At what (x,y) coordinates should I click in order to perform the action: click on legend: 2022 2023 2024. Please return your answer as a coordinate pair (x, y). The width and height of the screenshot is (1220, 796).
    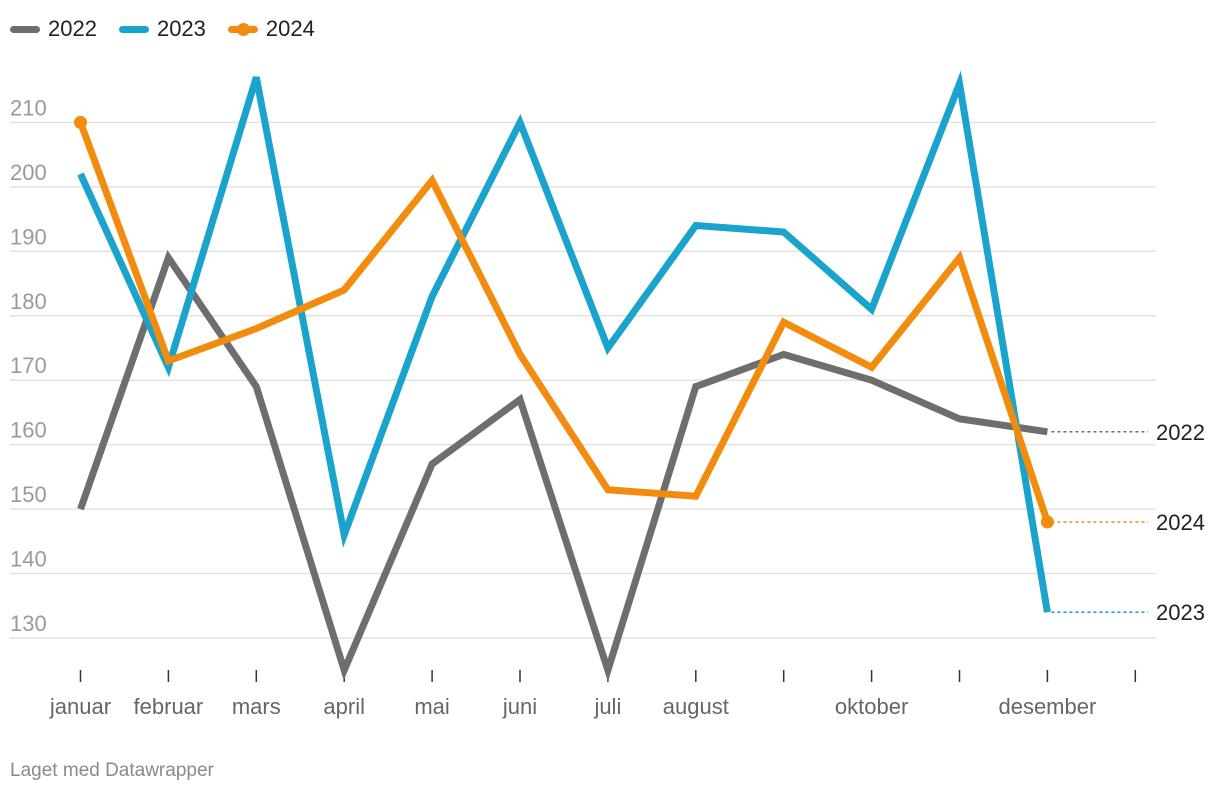
    Looking at the image, I should click on (162, 29).